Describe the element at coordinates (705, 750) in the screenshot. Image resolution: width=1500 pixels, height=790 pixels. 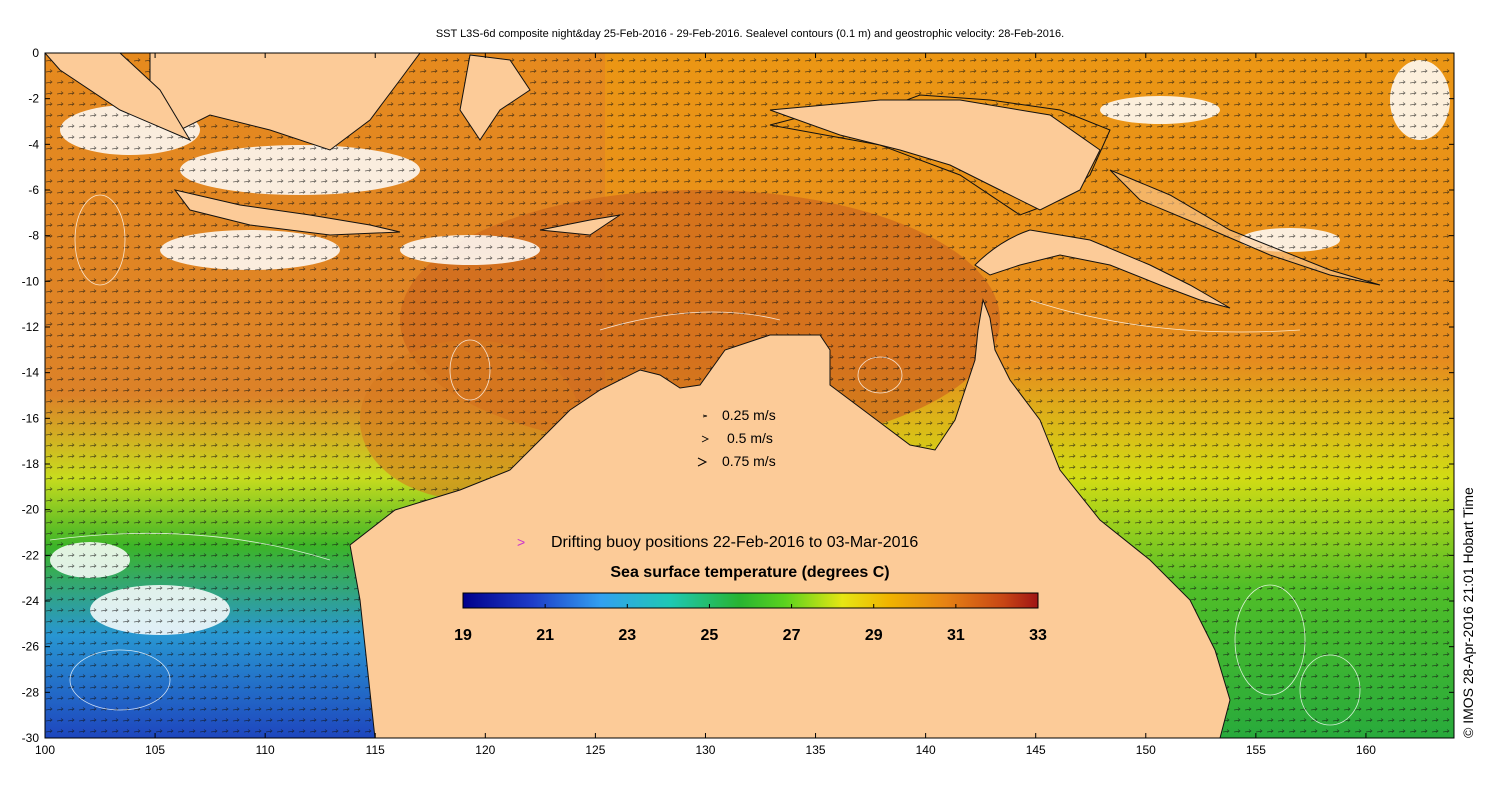
I see `x-tick-label: 130` at that location.